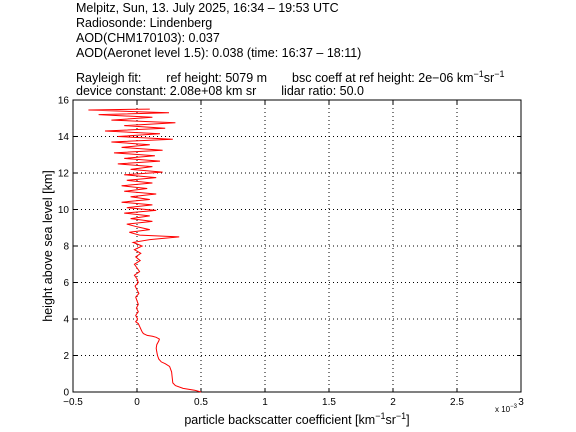  Describe the element at coordinates (166, 91) in the screenshot. I see `device-constant-text: device constant: 2.08e+08 km sr` at that location.